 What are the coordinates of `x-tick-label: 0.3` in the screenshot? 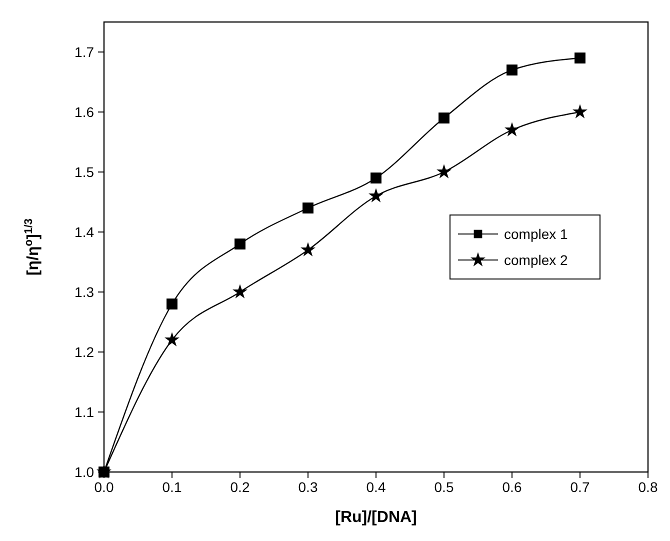 It's located at (308, 487).